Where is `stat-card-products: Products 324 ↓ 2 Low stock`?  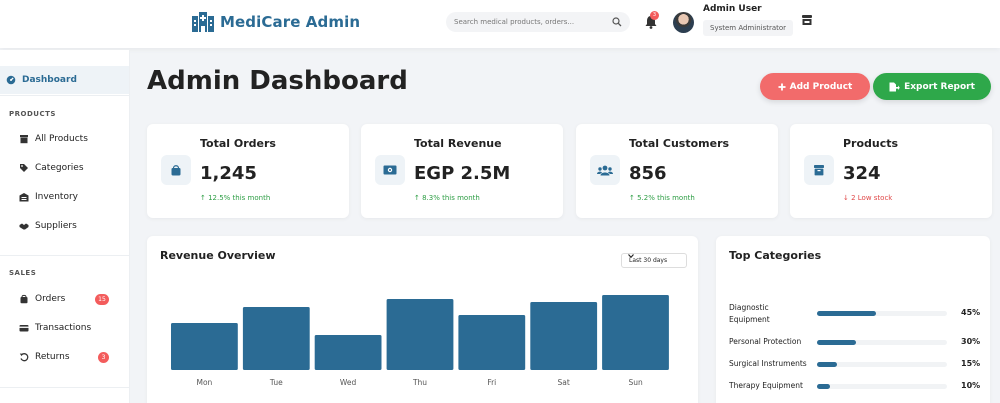 stat-card-products: Products 324 ↓ 2 Low stock is located at coordinates (891, 171).